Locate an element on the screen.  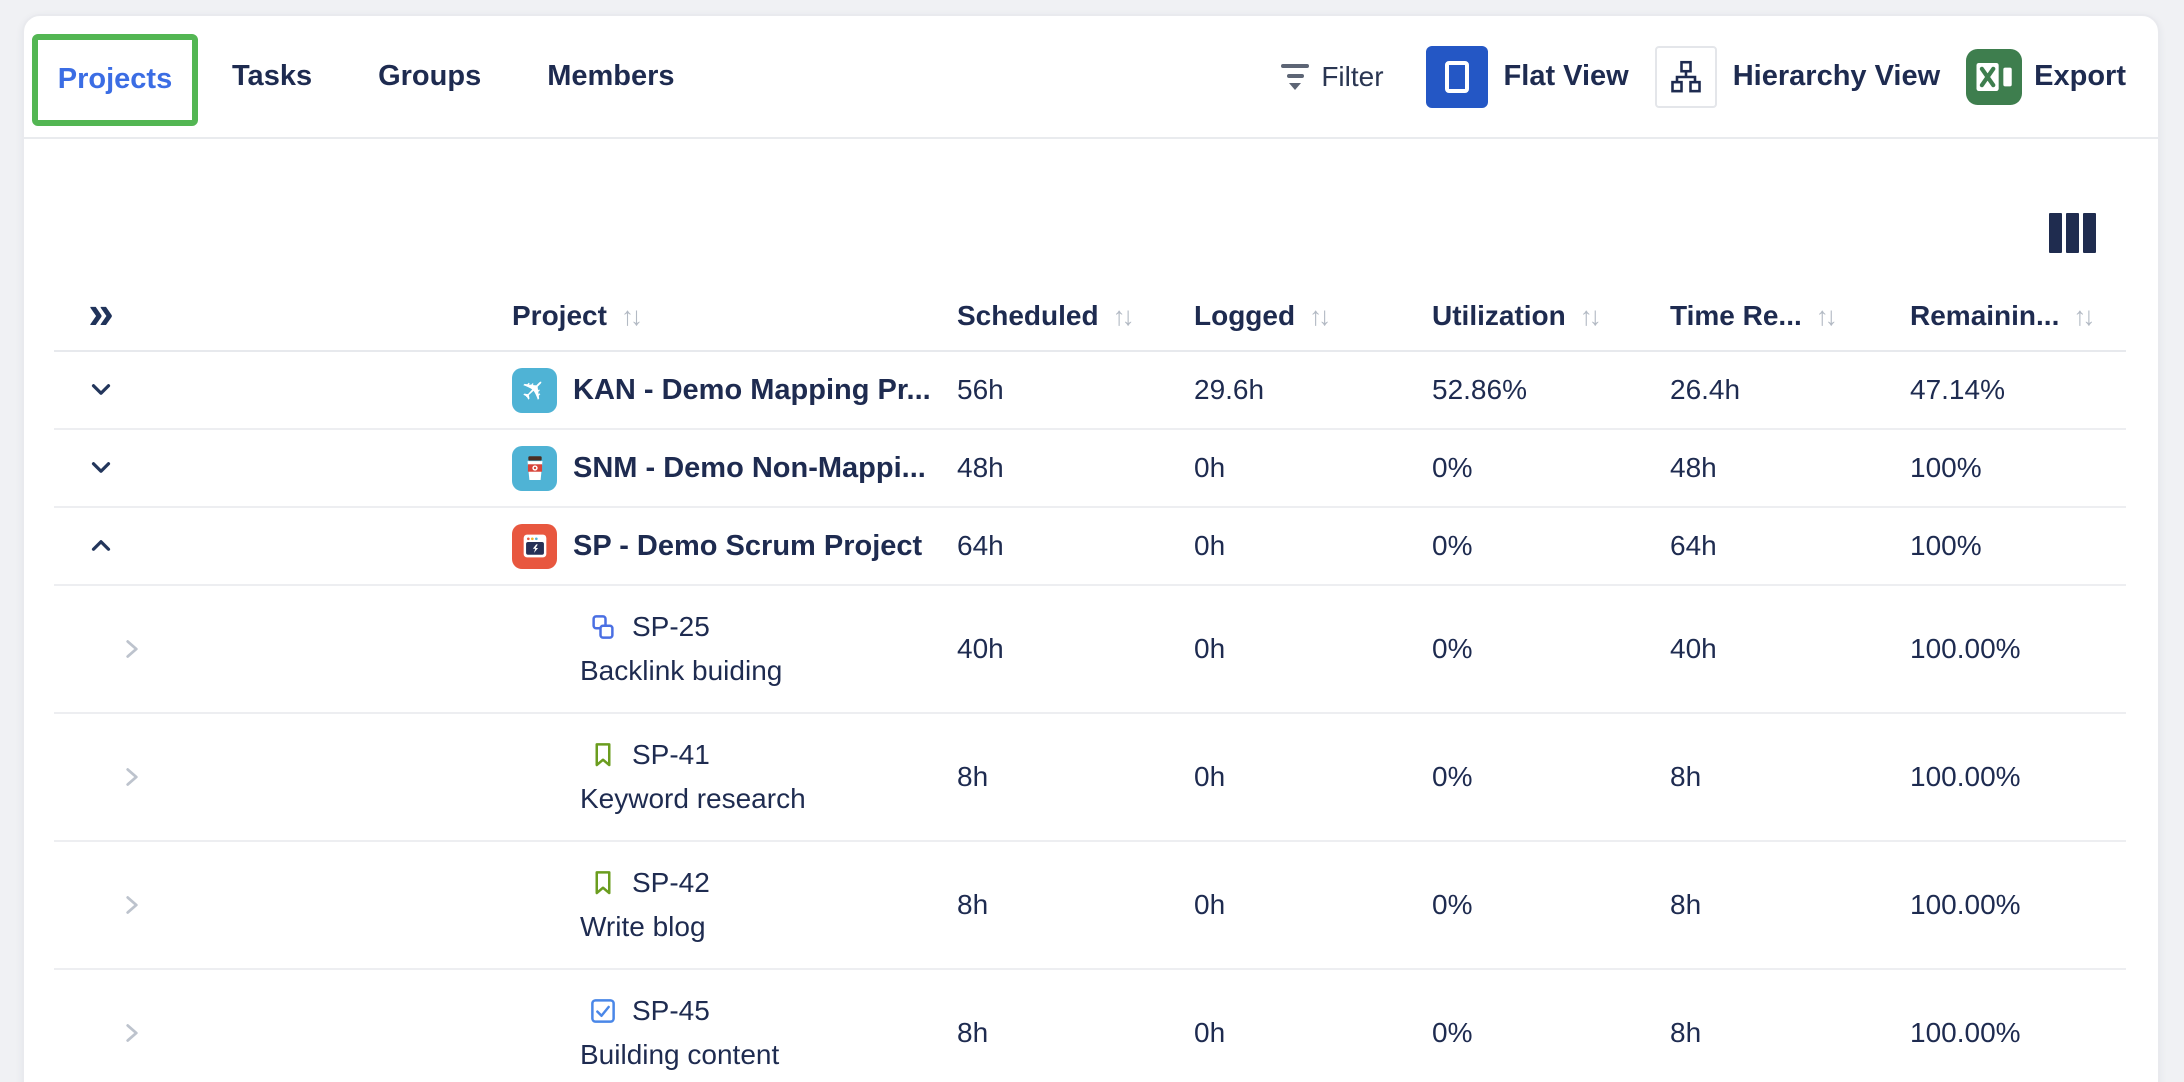
flat-view-label: Flat View is located at coordinates (1566, 76).